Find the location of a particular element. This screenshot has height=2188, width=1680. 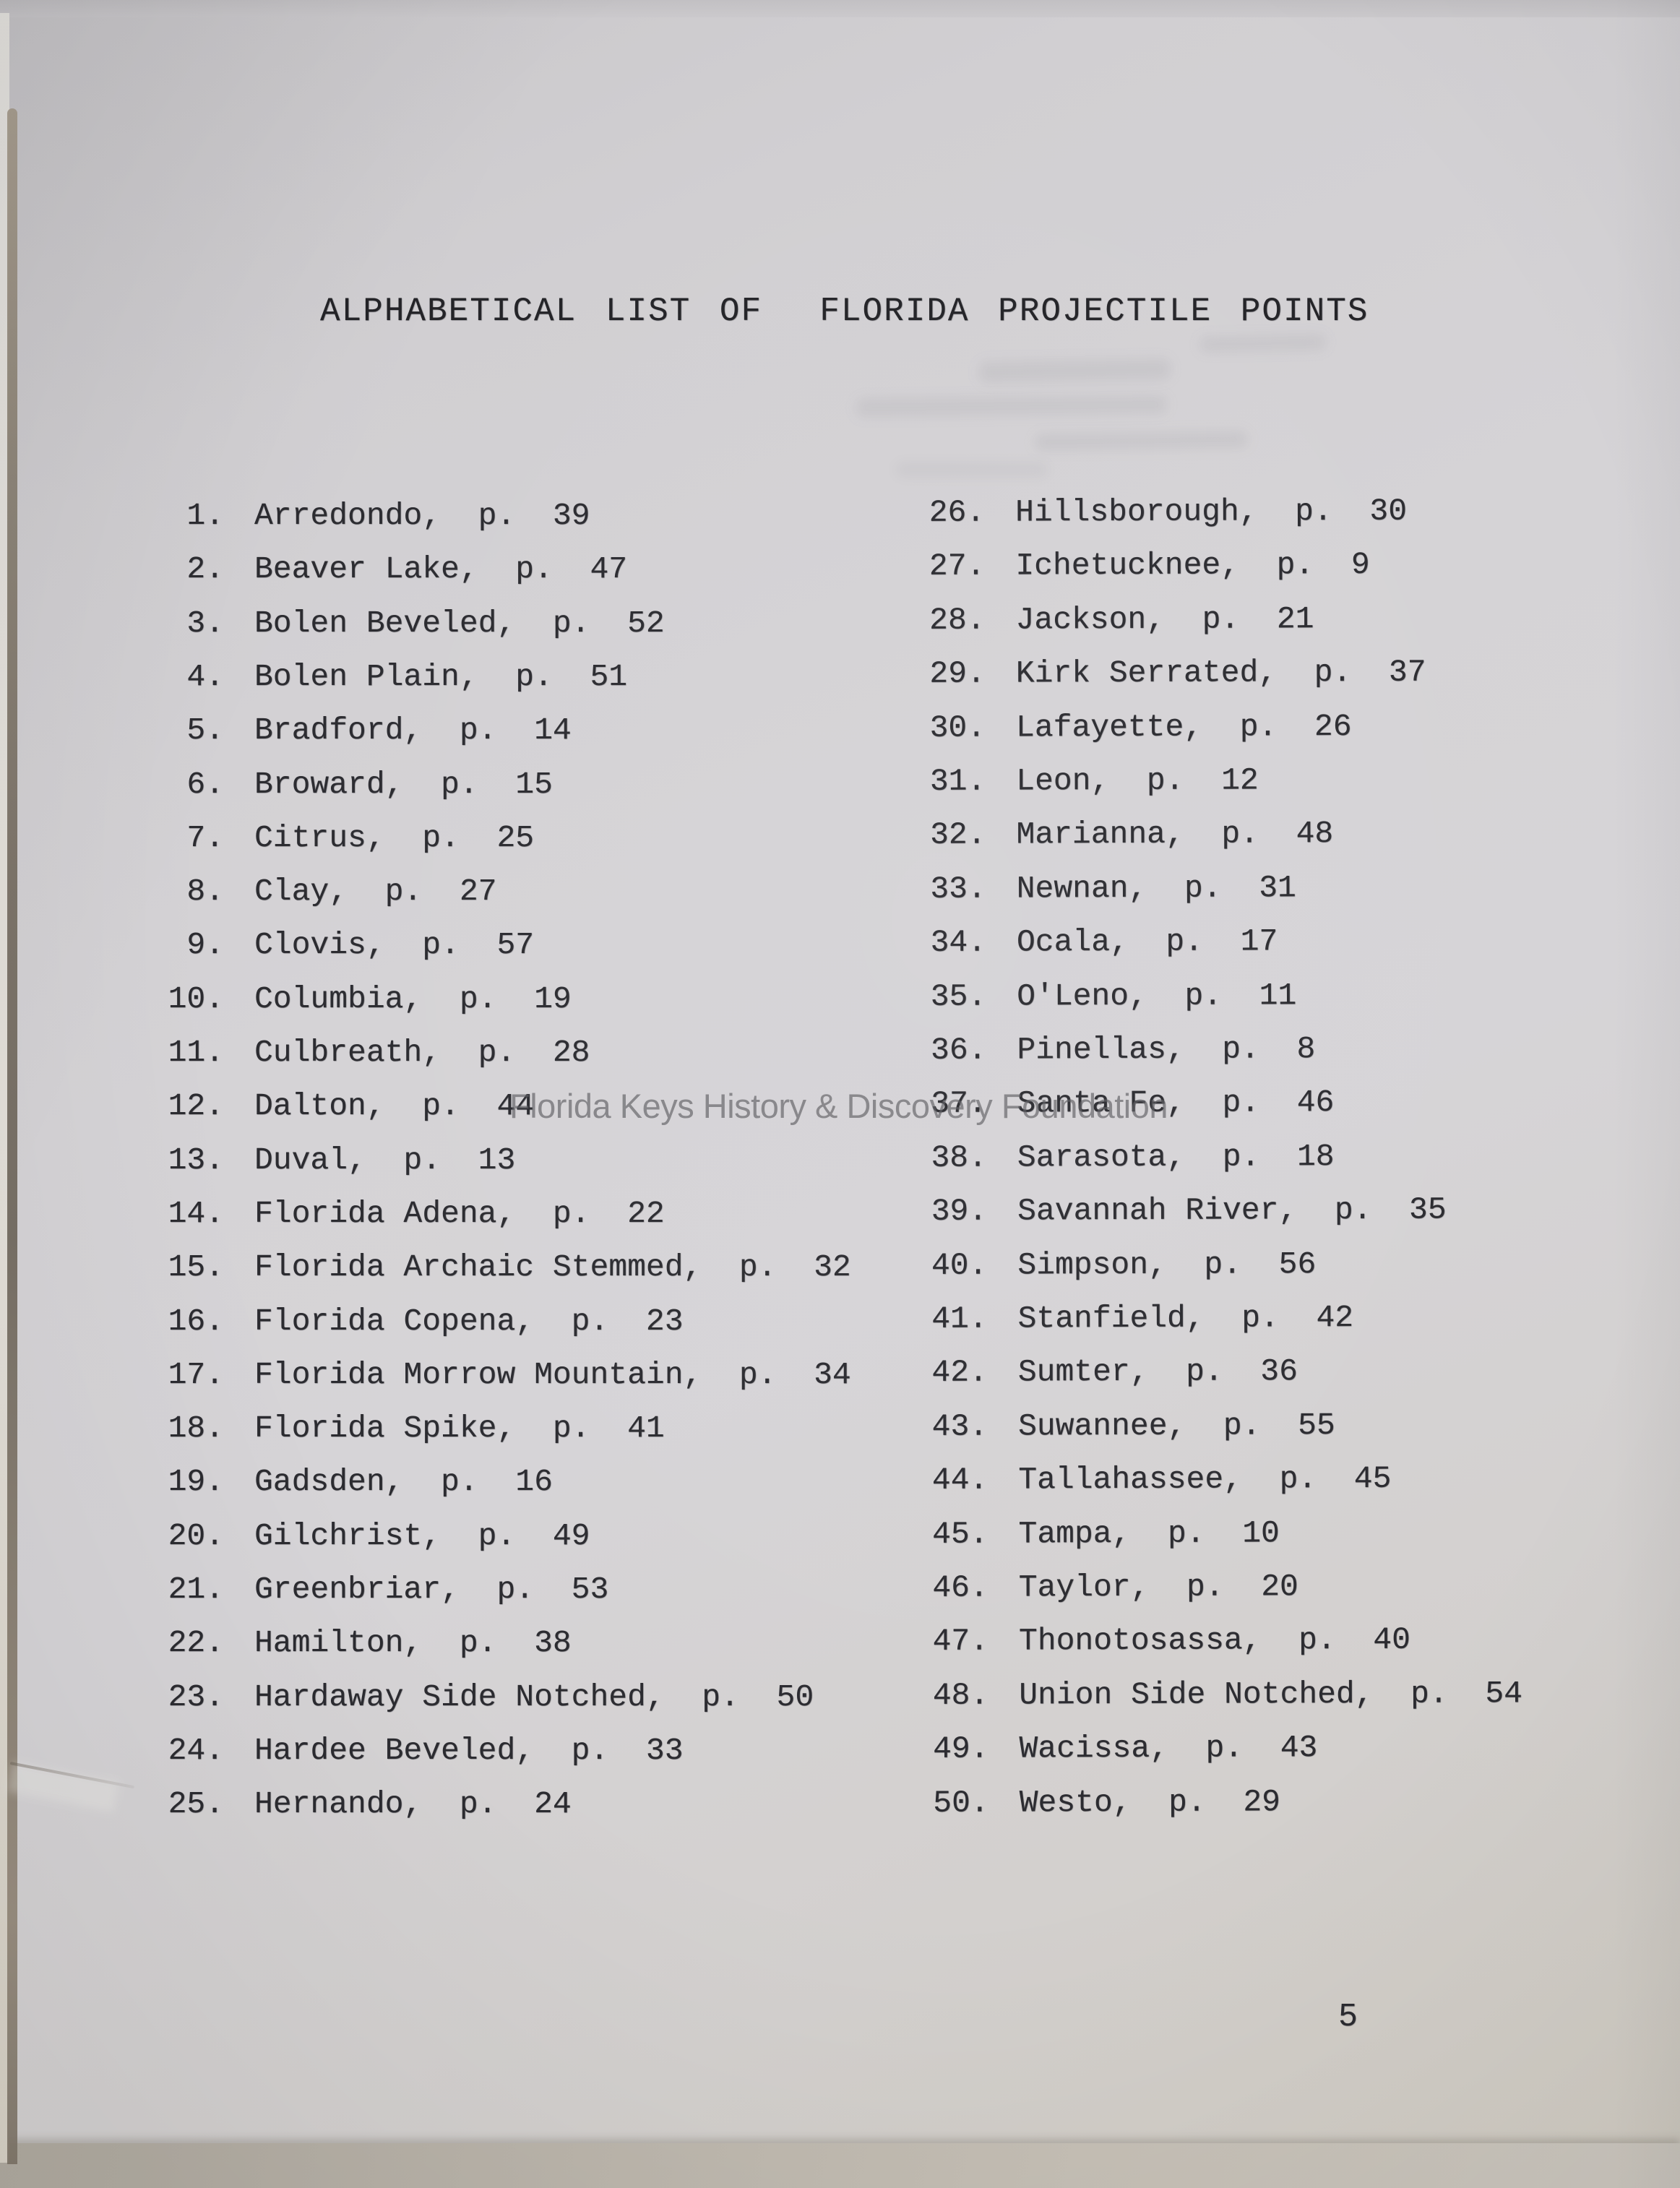

list-item: 30. Lafayette, p. 26 is located at coordinates (1122, 727).